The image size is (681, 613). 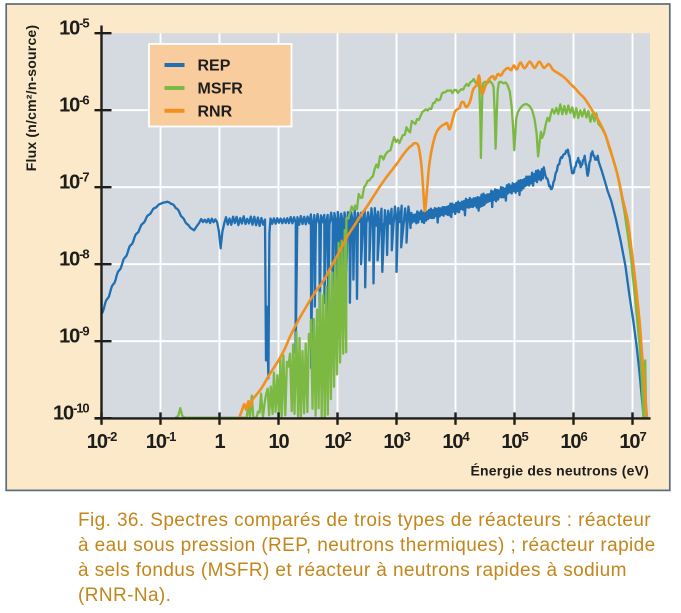 What do you see at coordinates (560, 471) in the screenshot?
I see `svg-text: Énergie des neutrons (eV)` at bounding box center [560, 471].